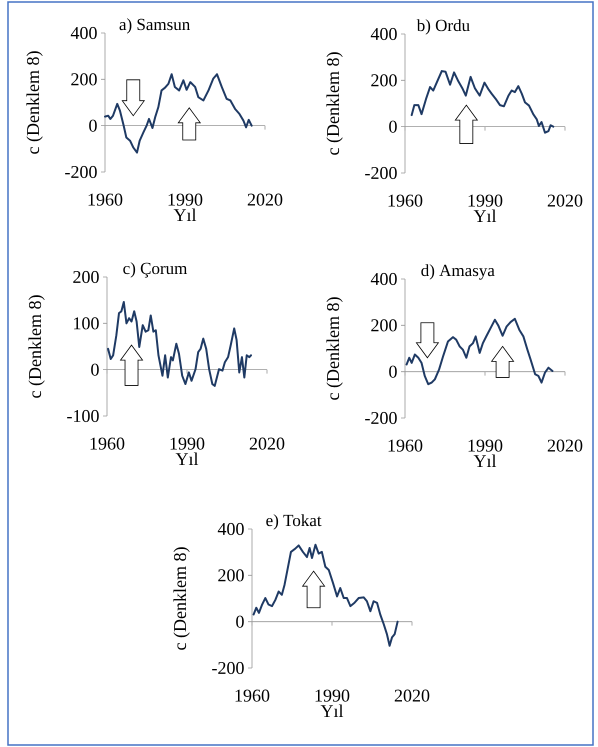 Image resolution: width=598 pixels, height=747 pixels. I want to click on y-tick-label: -100, so click(83, 416).